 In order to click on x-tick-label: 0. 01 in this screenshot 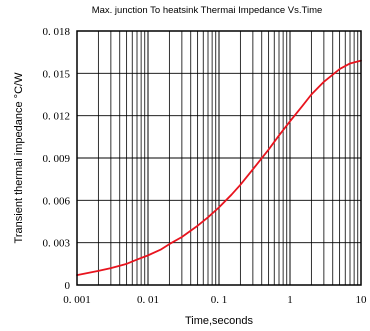, I will do `click(148, 300)`.